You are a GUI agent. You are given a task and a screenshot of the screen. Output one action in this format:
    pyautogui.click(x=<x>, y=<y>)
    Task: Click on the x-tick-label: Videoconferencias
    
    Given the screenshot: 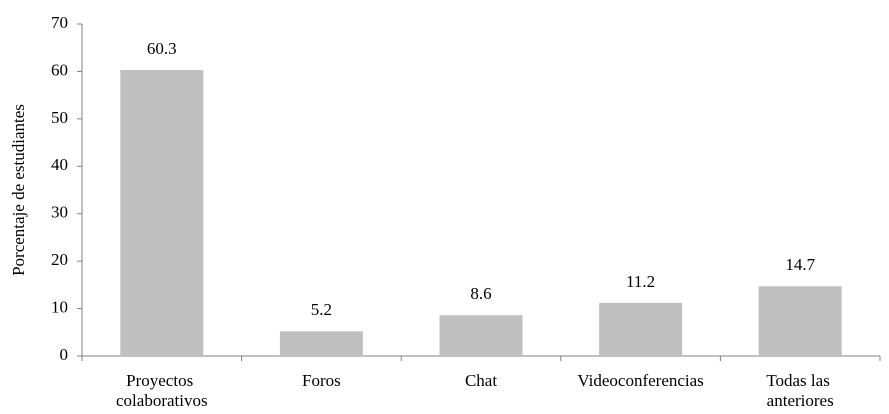 What is the action you would take?
    pyautogui.click(x=640, y=380)
    